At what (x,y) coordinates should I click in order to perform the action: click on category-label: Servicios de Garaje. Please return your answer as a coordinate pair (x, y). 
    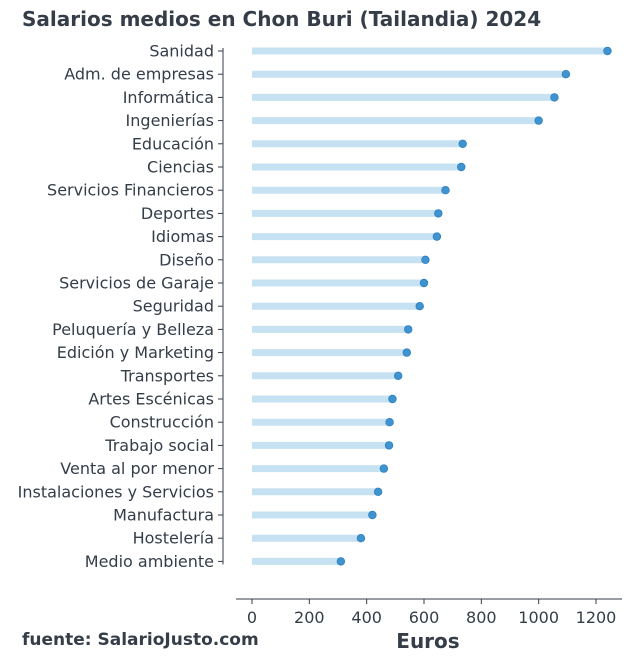
    Looking at the image, I should click on (136, 283).